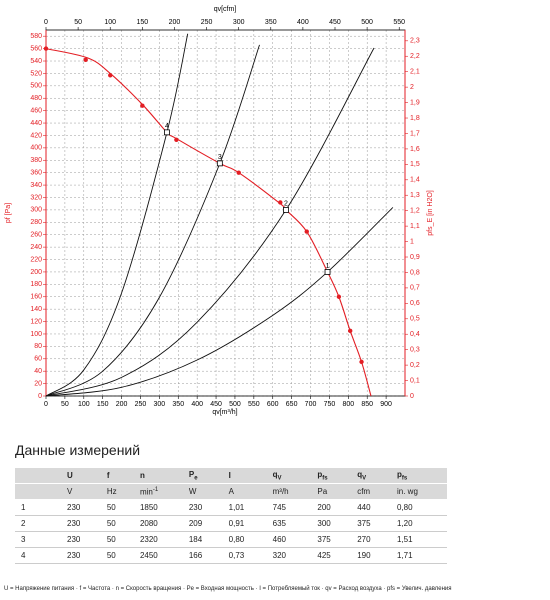  What do you see at coordinates (322, 491) in the screenshot?
I see `header-text: Pa` at bounding box center [322, 491].